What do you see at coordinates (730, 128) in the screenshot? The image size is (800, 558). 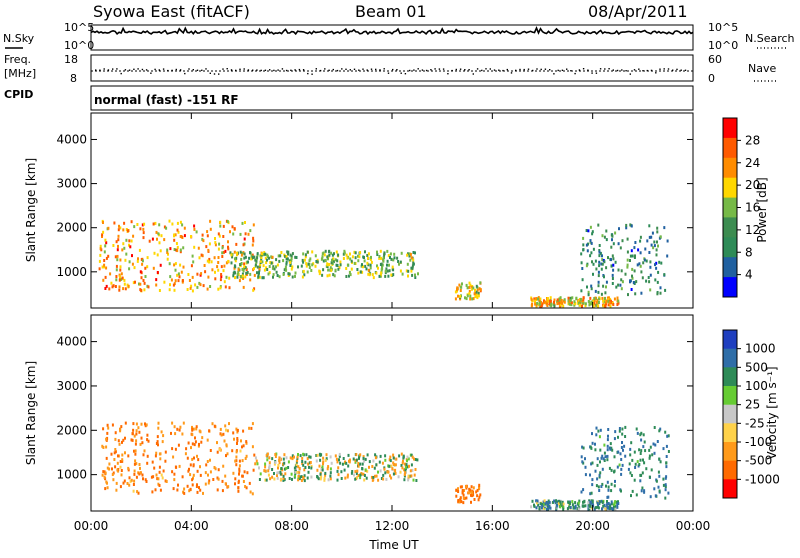 I see `colorbar-segment` at bounding box center [730, 128].